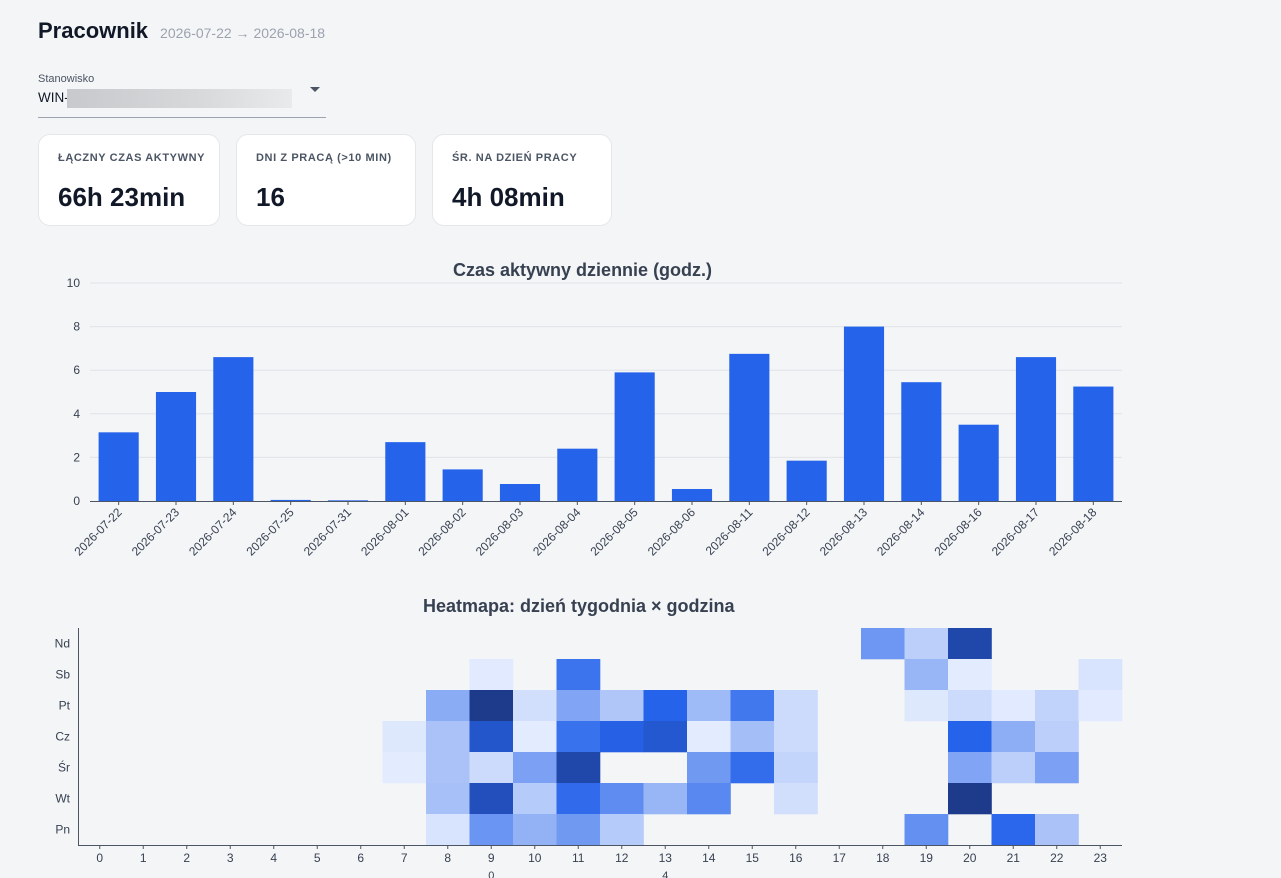 The width and height of the screenshot is (1281, 878). Describe the element at coordinates (1013, 768) in the screenshot. I see `heat-cell-Śr-21` at that location.